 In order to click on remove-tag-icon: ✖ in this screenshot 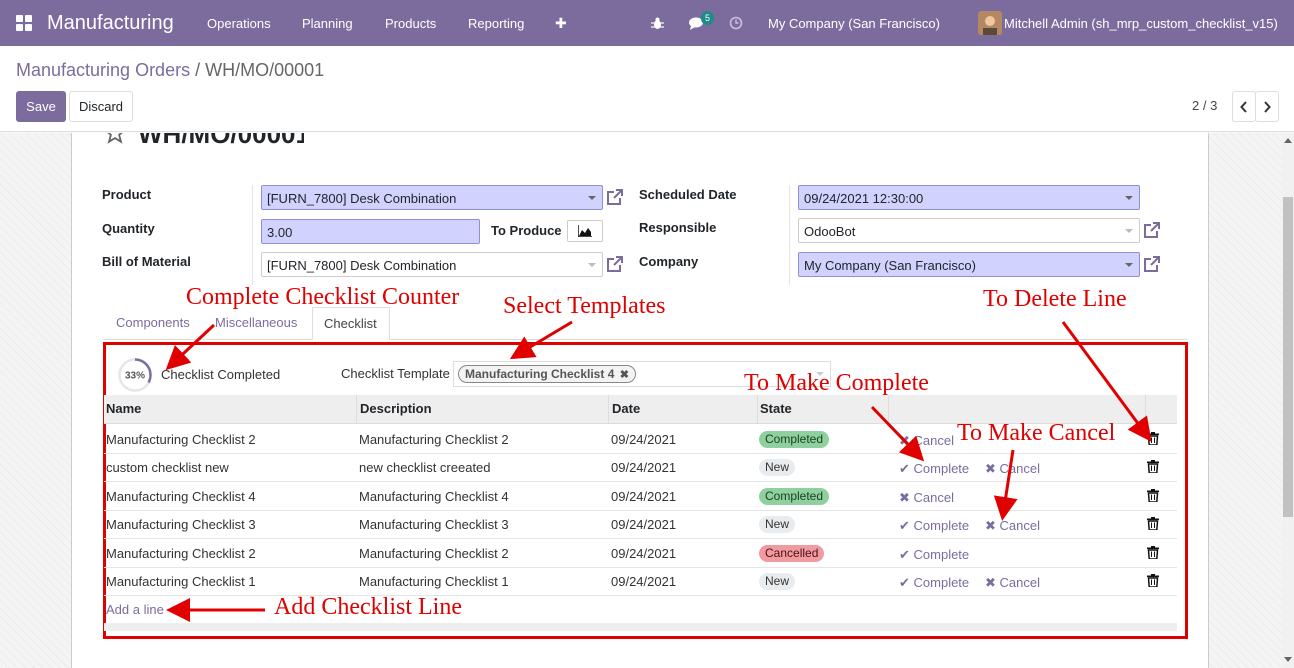, I will do `click(624, 375)`.